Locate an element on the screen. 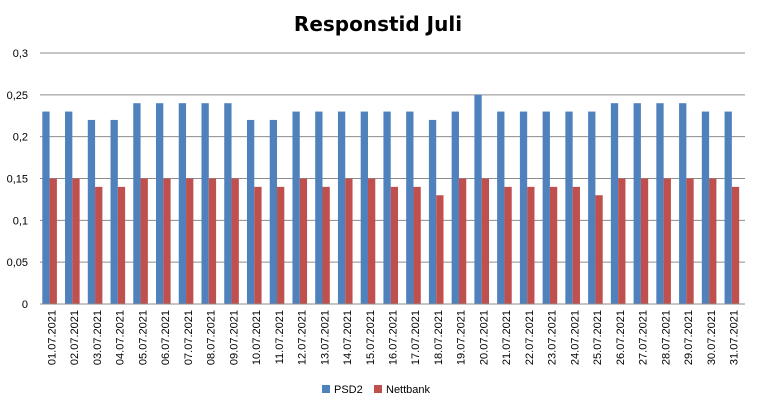  x-tick-label: 03.07.2021 is located at coordinates (98, 337).